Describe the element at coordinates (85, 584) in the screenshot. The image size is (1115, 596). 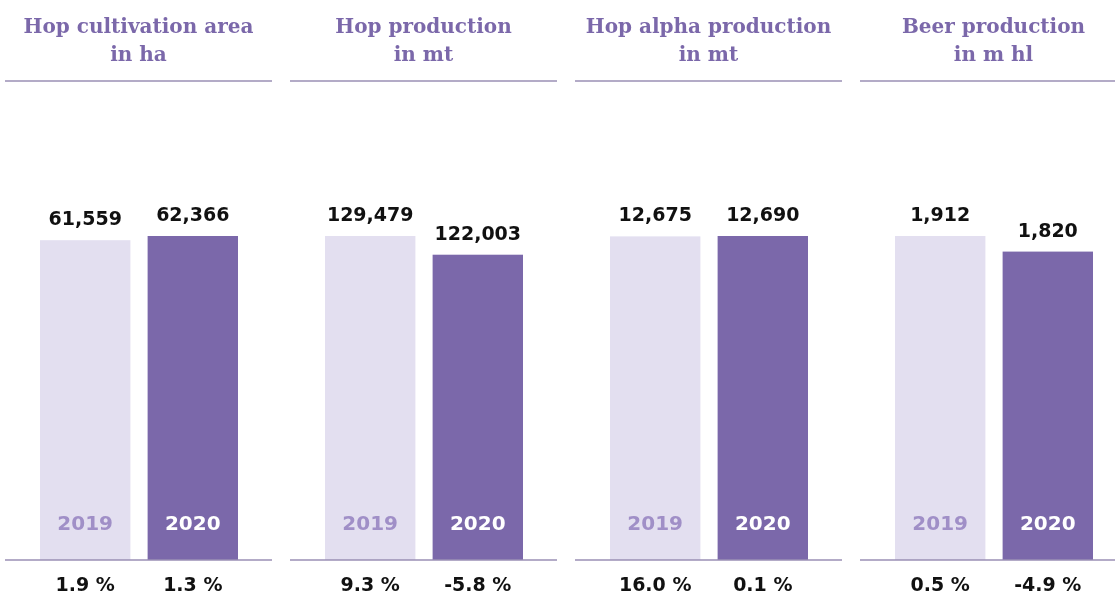
I see `text: 1.9 %` at that location.